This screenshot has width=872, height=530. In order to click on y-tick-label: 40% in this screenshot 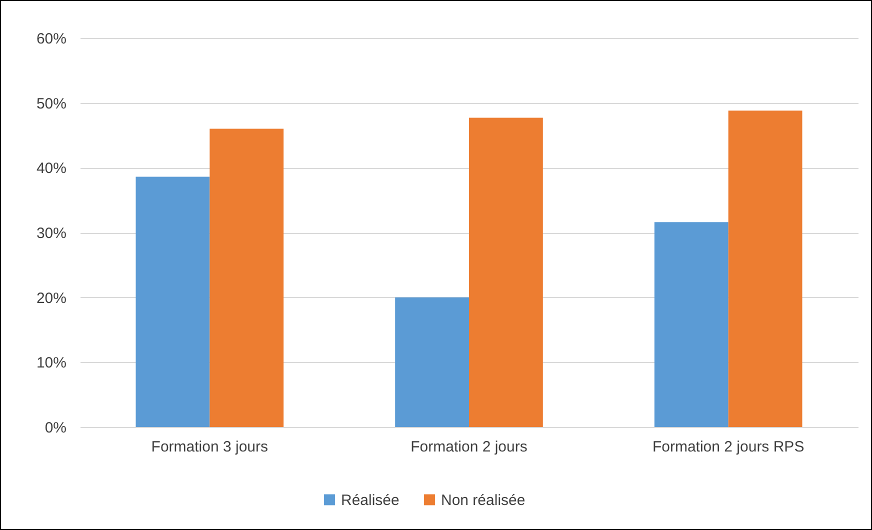, I will do `click(51, 169)`.